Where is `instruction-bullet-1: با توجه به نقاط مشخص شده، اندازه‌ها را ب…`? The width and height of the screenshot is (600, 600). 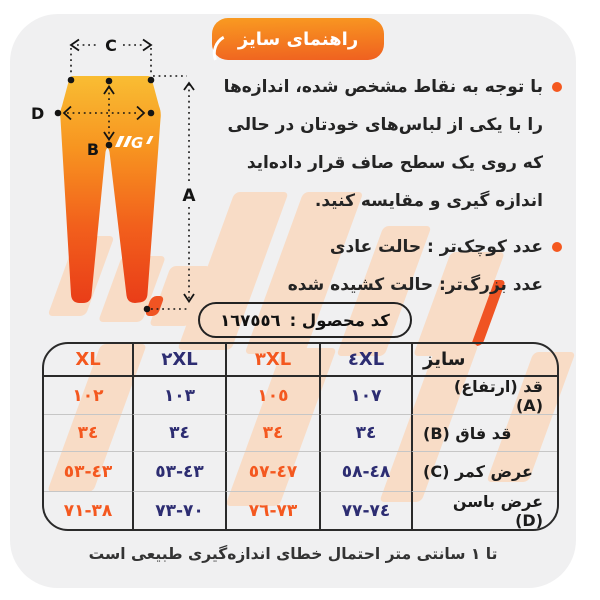 instruction-bullet-1: با توجه به نقاط مشخص شده، اندازه‌ها را ب… is located at coordinates (388, 144).